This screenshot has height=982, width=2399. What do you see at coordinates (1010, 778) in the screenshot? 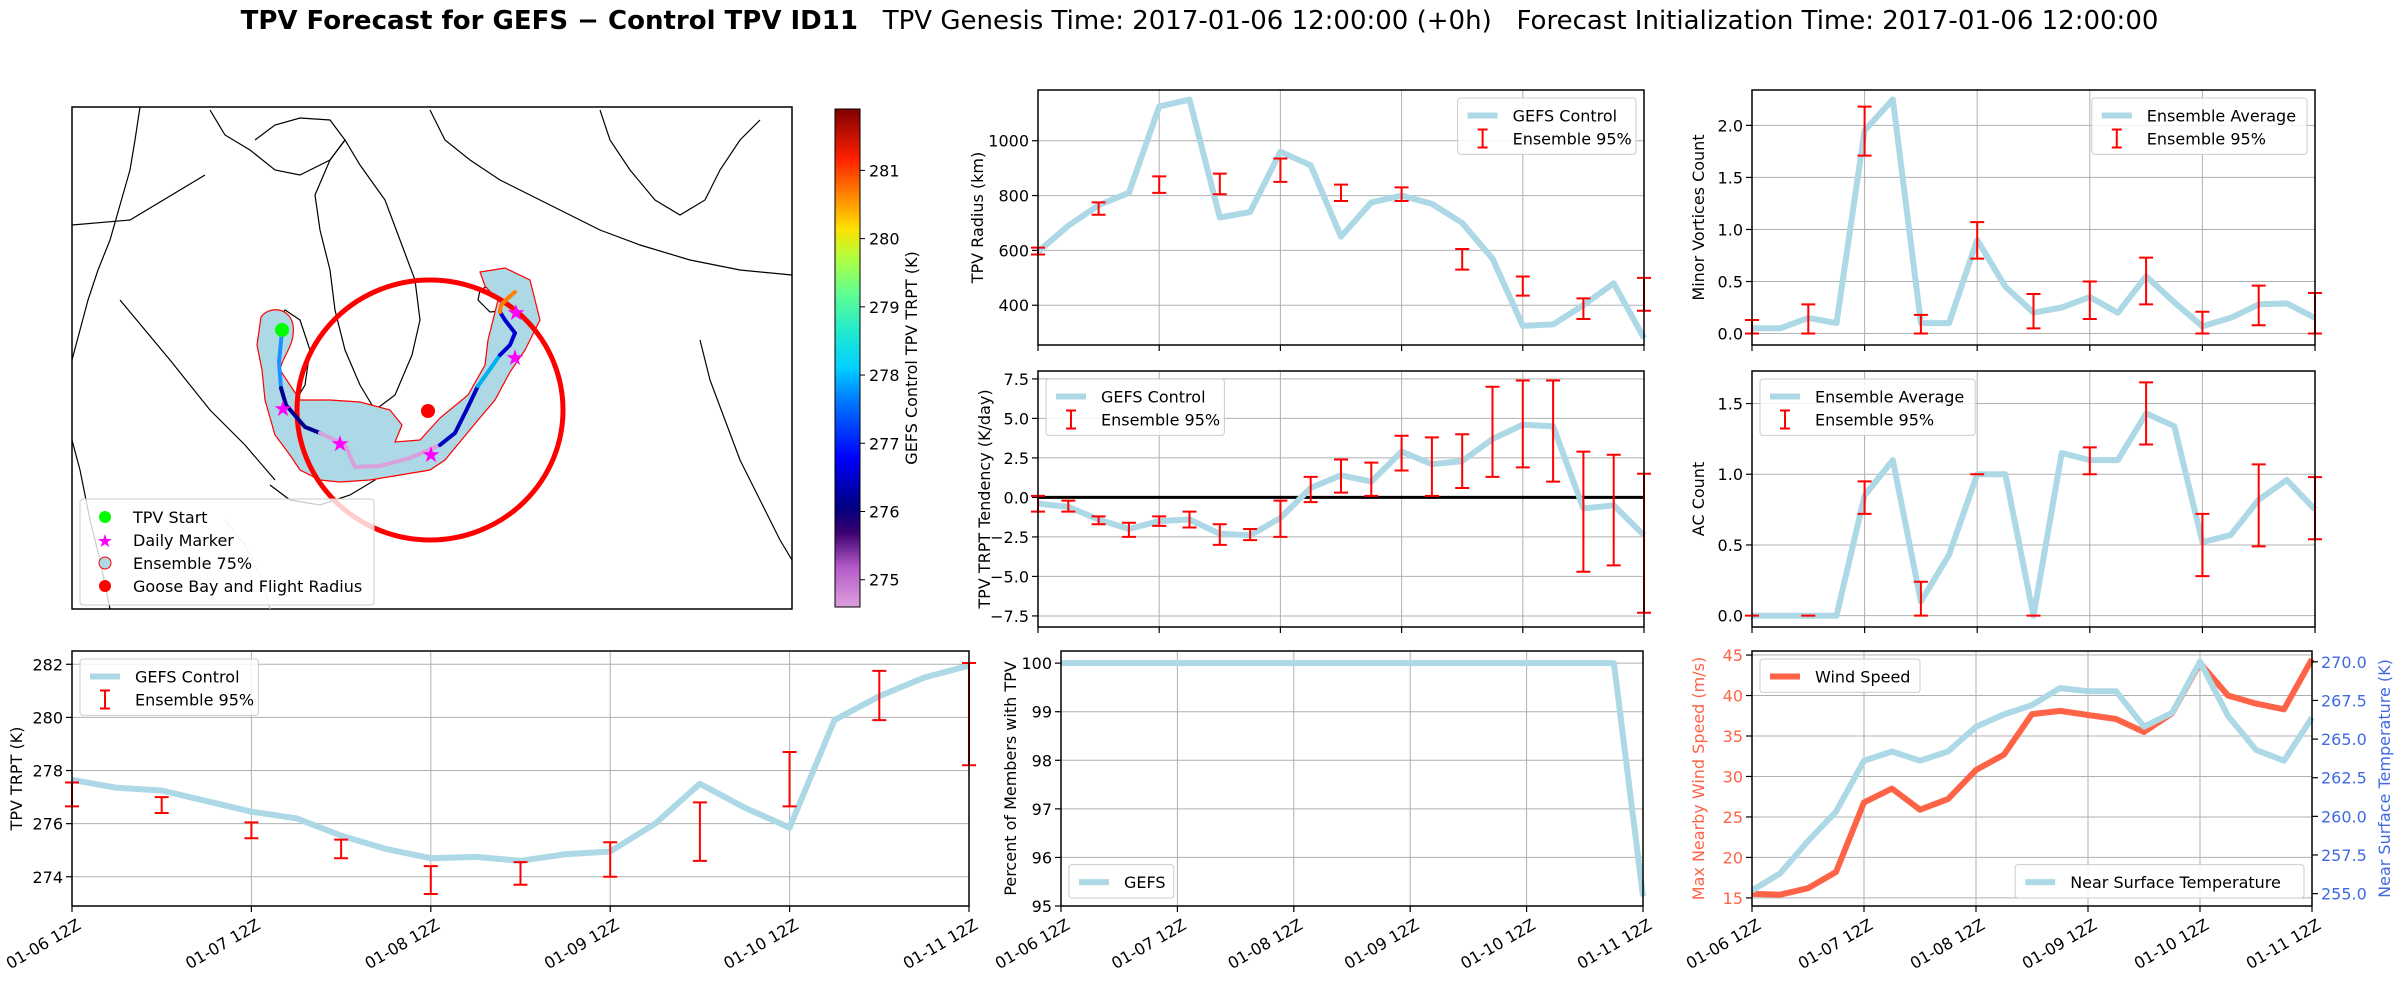
I see `y-axis-label: Percent of Members with TPV` at bounding box center [1010, 778].